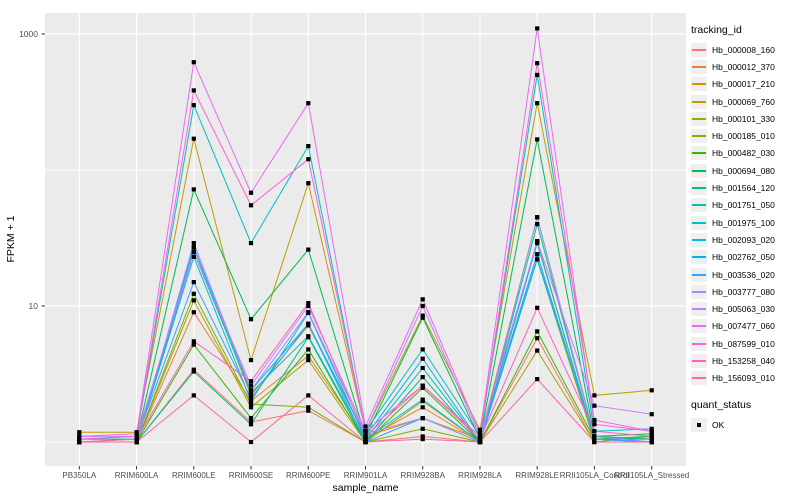  Describe the element at coordinates (745, 187) in the screenshot. I see `legend-entry-Hb_001564_120: Hb_001564_120` at that location.